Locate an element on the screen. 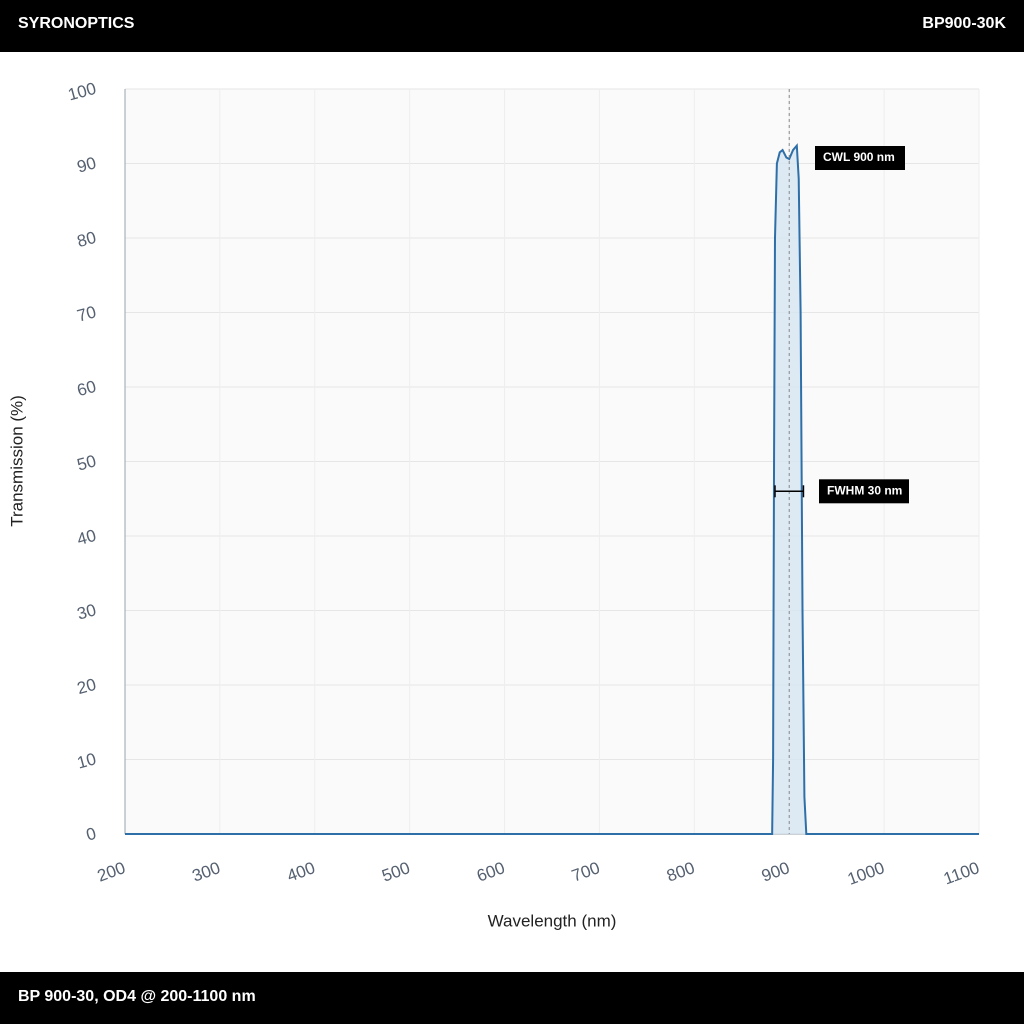 The width and height of the screenshot is (1024, 1029). x-tick-label: 300 is located at coordinates (206, 872).